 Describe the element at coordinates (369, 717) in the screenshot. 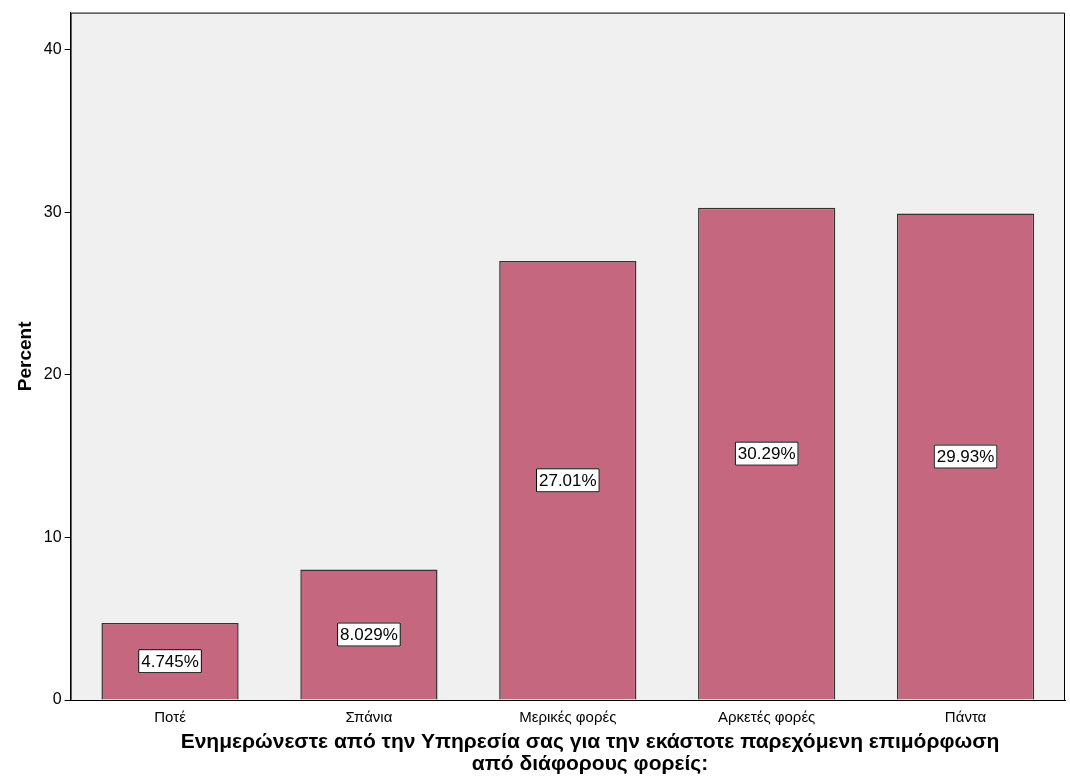

I see `x-tick-label: Σπάνια` at that location.